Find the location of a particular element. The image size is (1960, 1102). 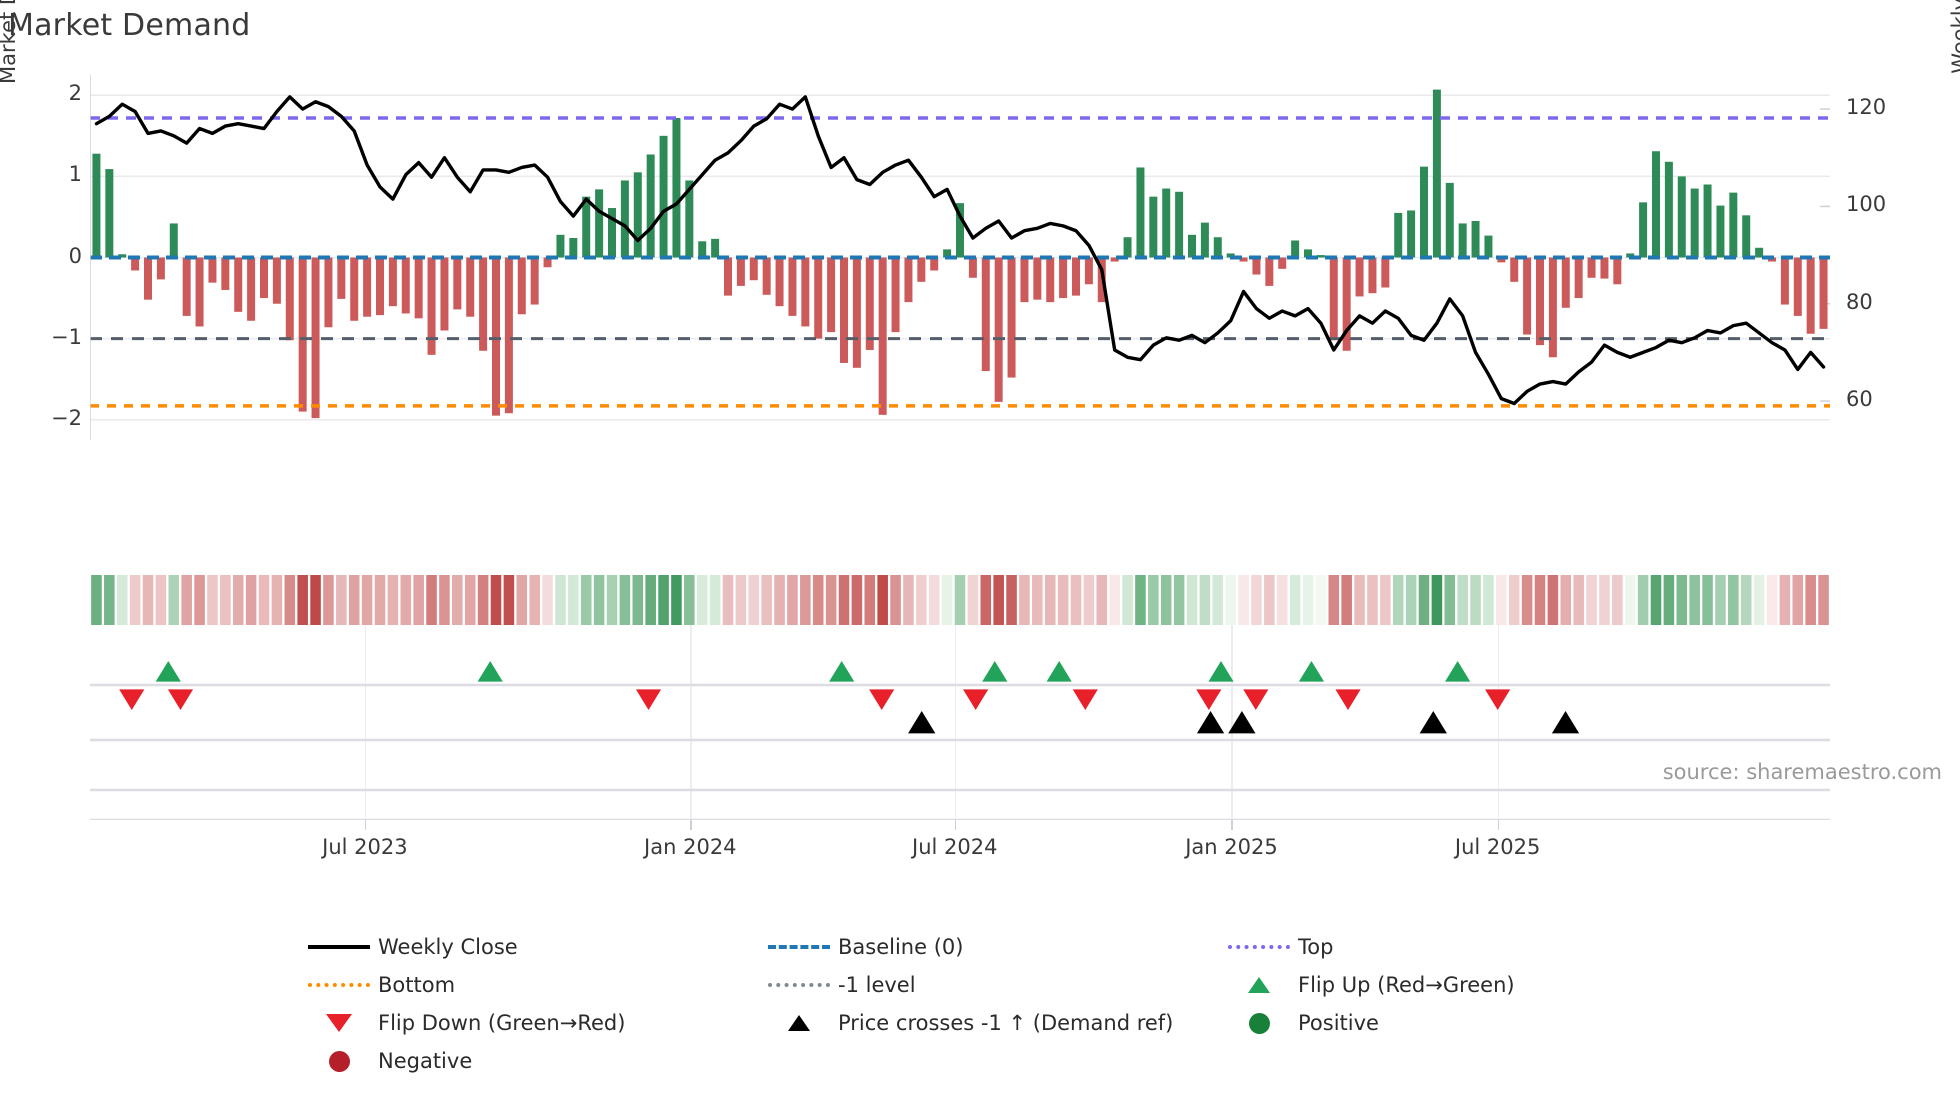

flip-up-legend-icon is located at coordinates (1259, 985).